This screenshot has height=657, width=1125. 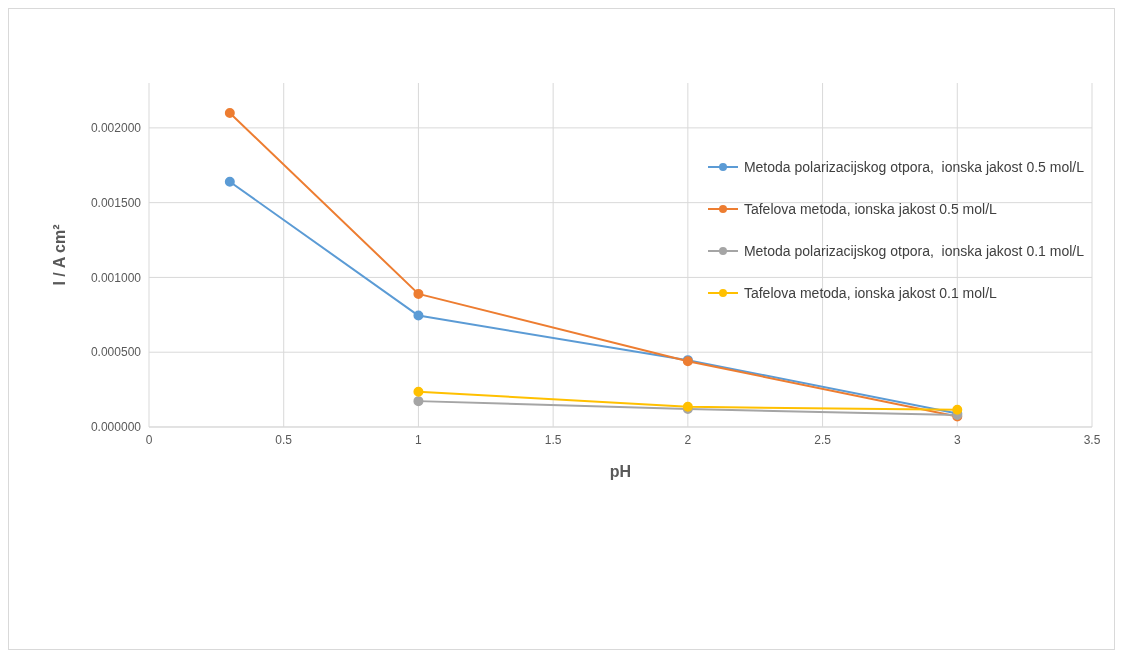 What do you see at coordinates (870, 209) in the screenshot?
I see `legend-label: Tafelova metoda, ionska jakost 0.5 mol/L` at bounding box center [870, 209].